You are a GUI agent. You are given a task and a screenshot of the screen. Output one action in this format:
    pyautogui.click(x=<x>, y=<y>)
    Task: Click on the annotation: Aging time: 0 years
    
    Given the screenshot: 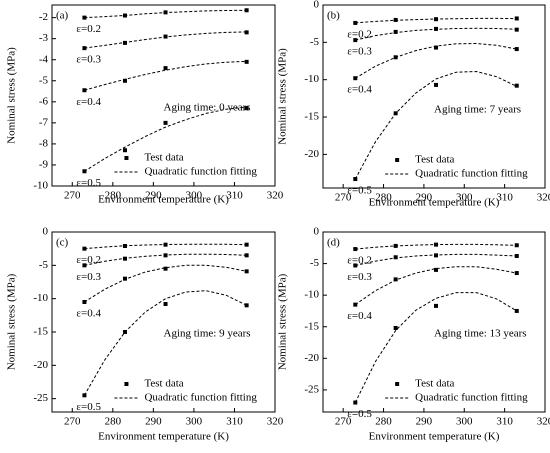 What is the action you would take?
    pyautogui.click(x=207, y=108)
    